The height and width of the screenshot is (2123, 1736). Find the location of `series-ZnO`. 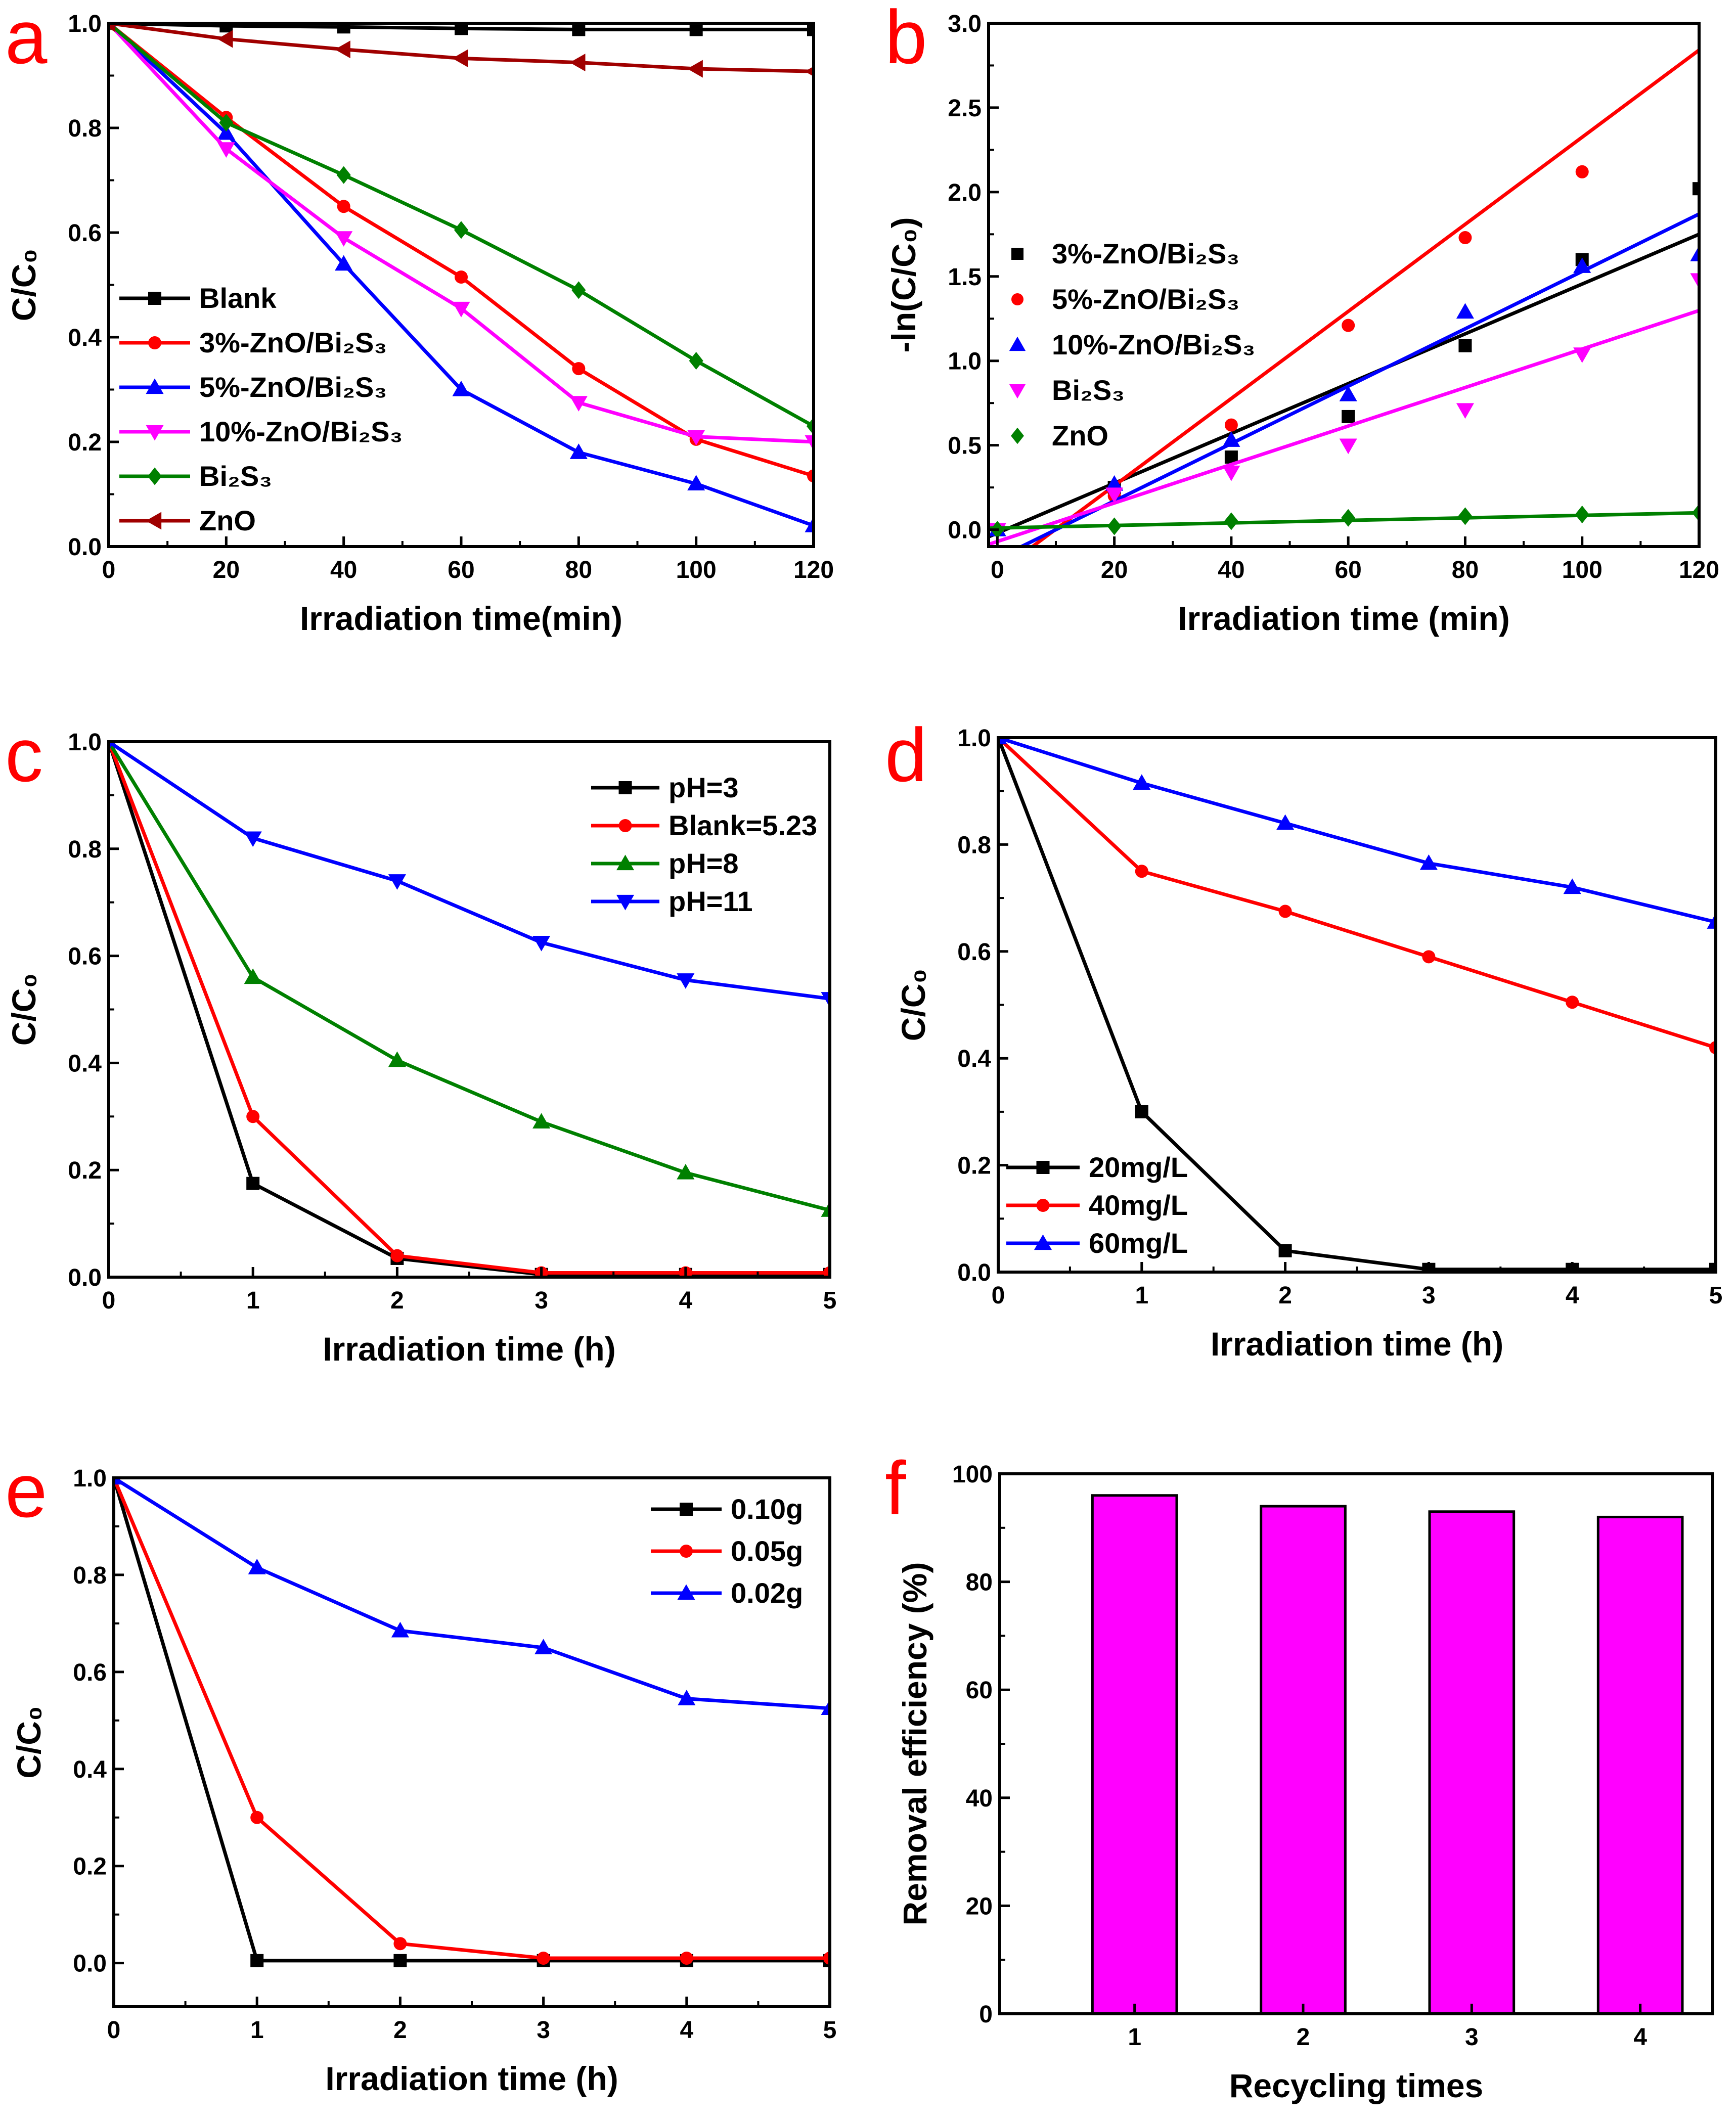

series-ZnO is located at coordinates (1344, 521).